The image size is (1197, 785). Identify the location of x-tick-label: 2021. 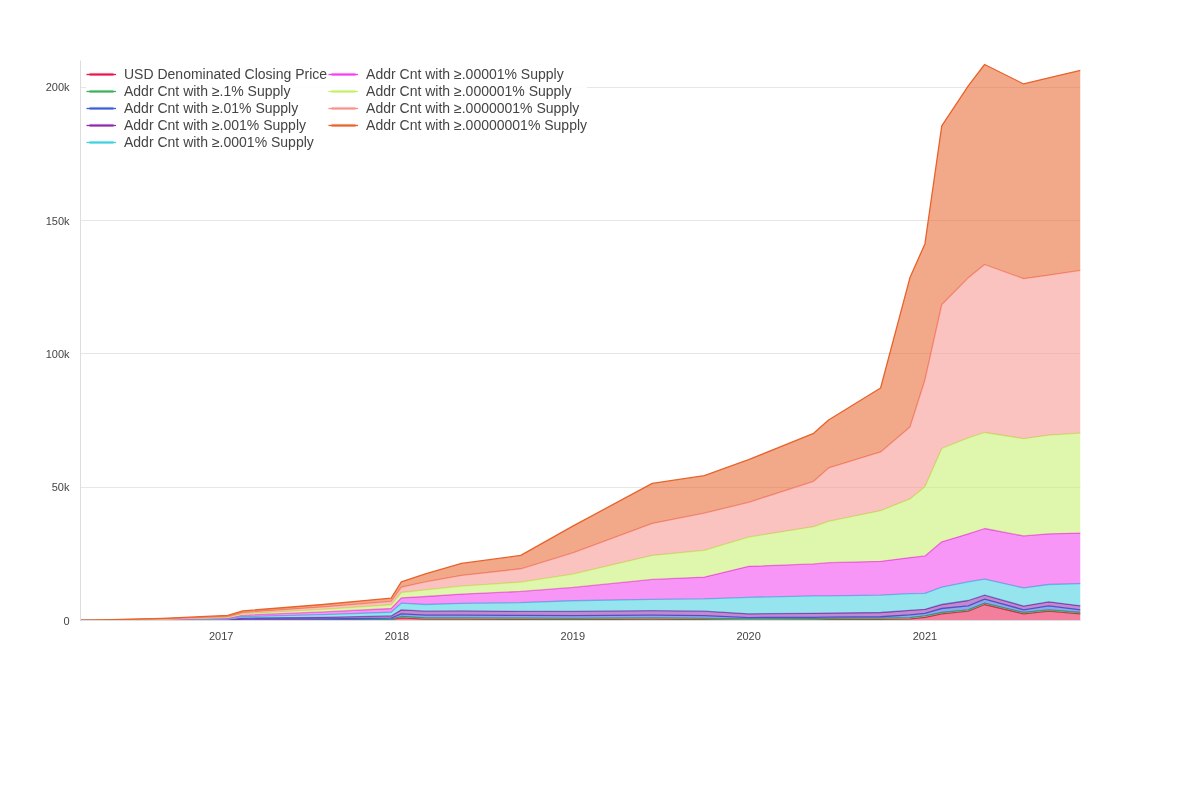
(925, 635).